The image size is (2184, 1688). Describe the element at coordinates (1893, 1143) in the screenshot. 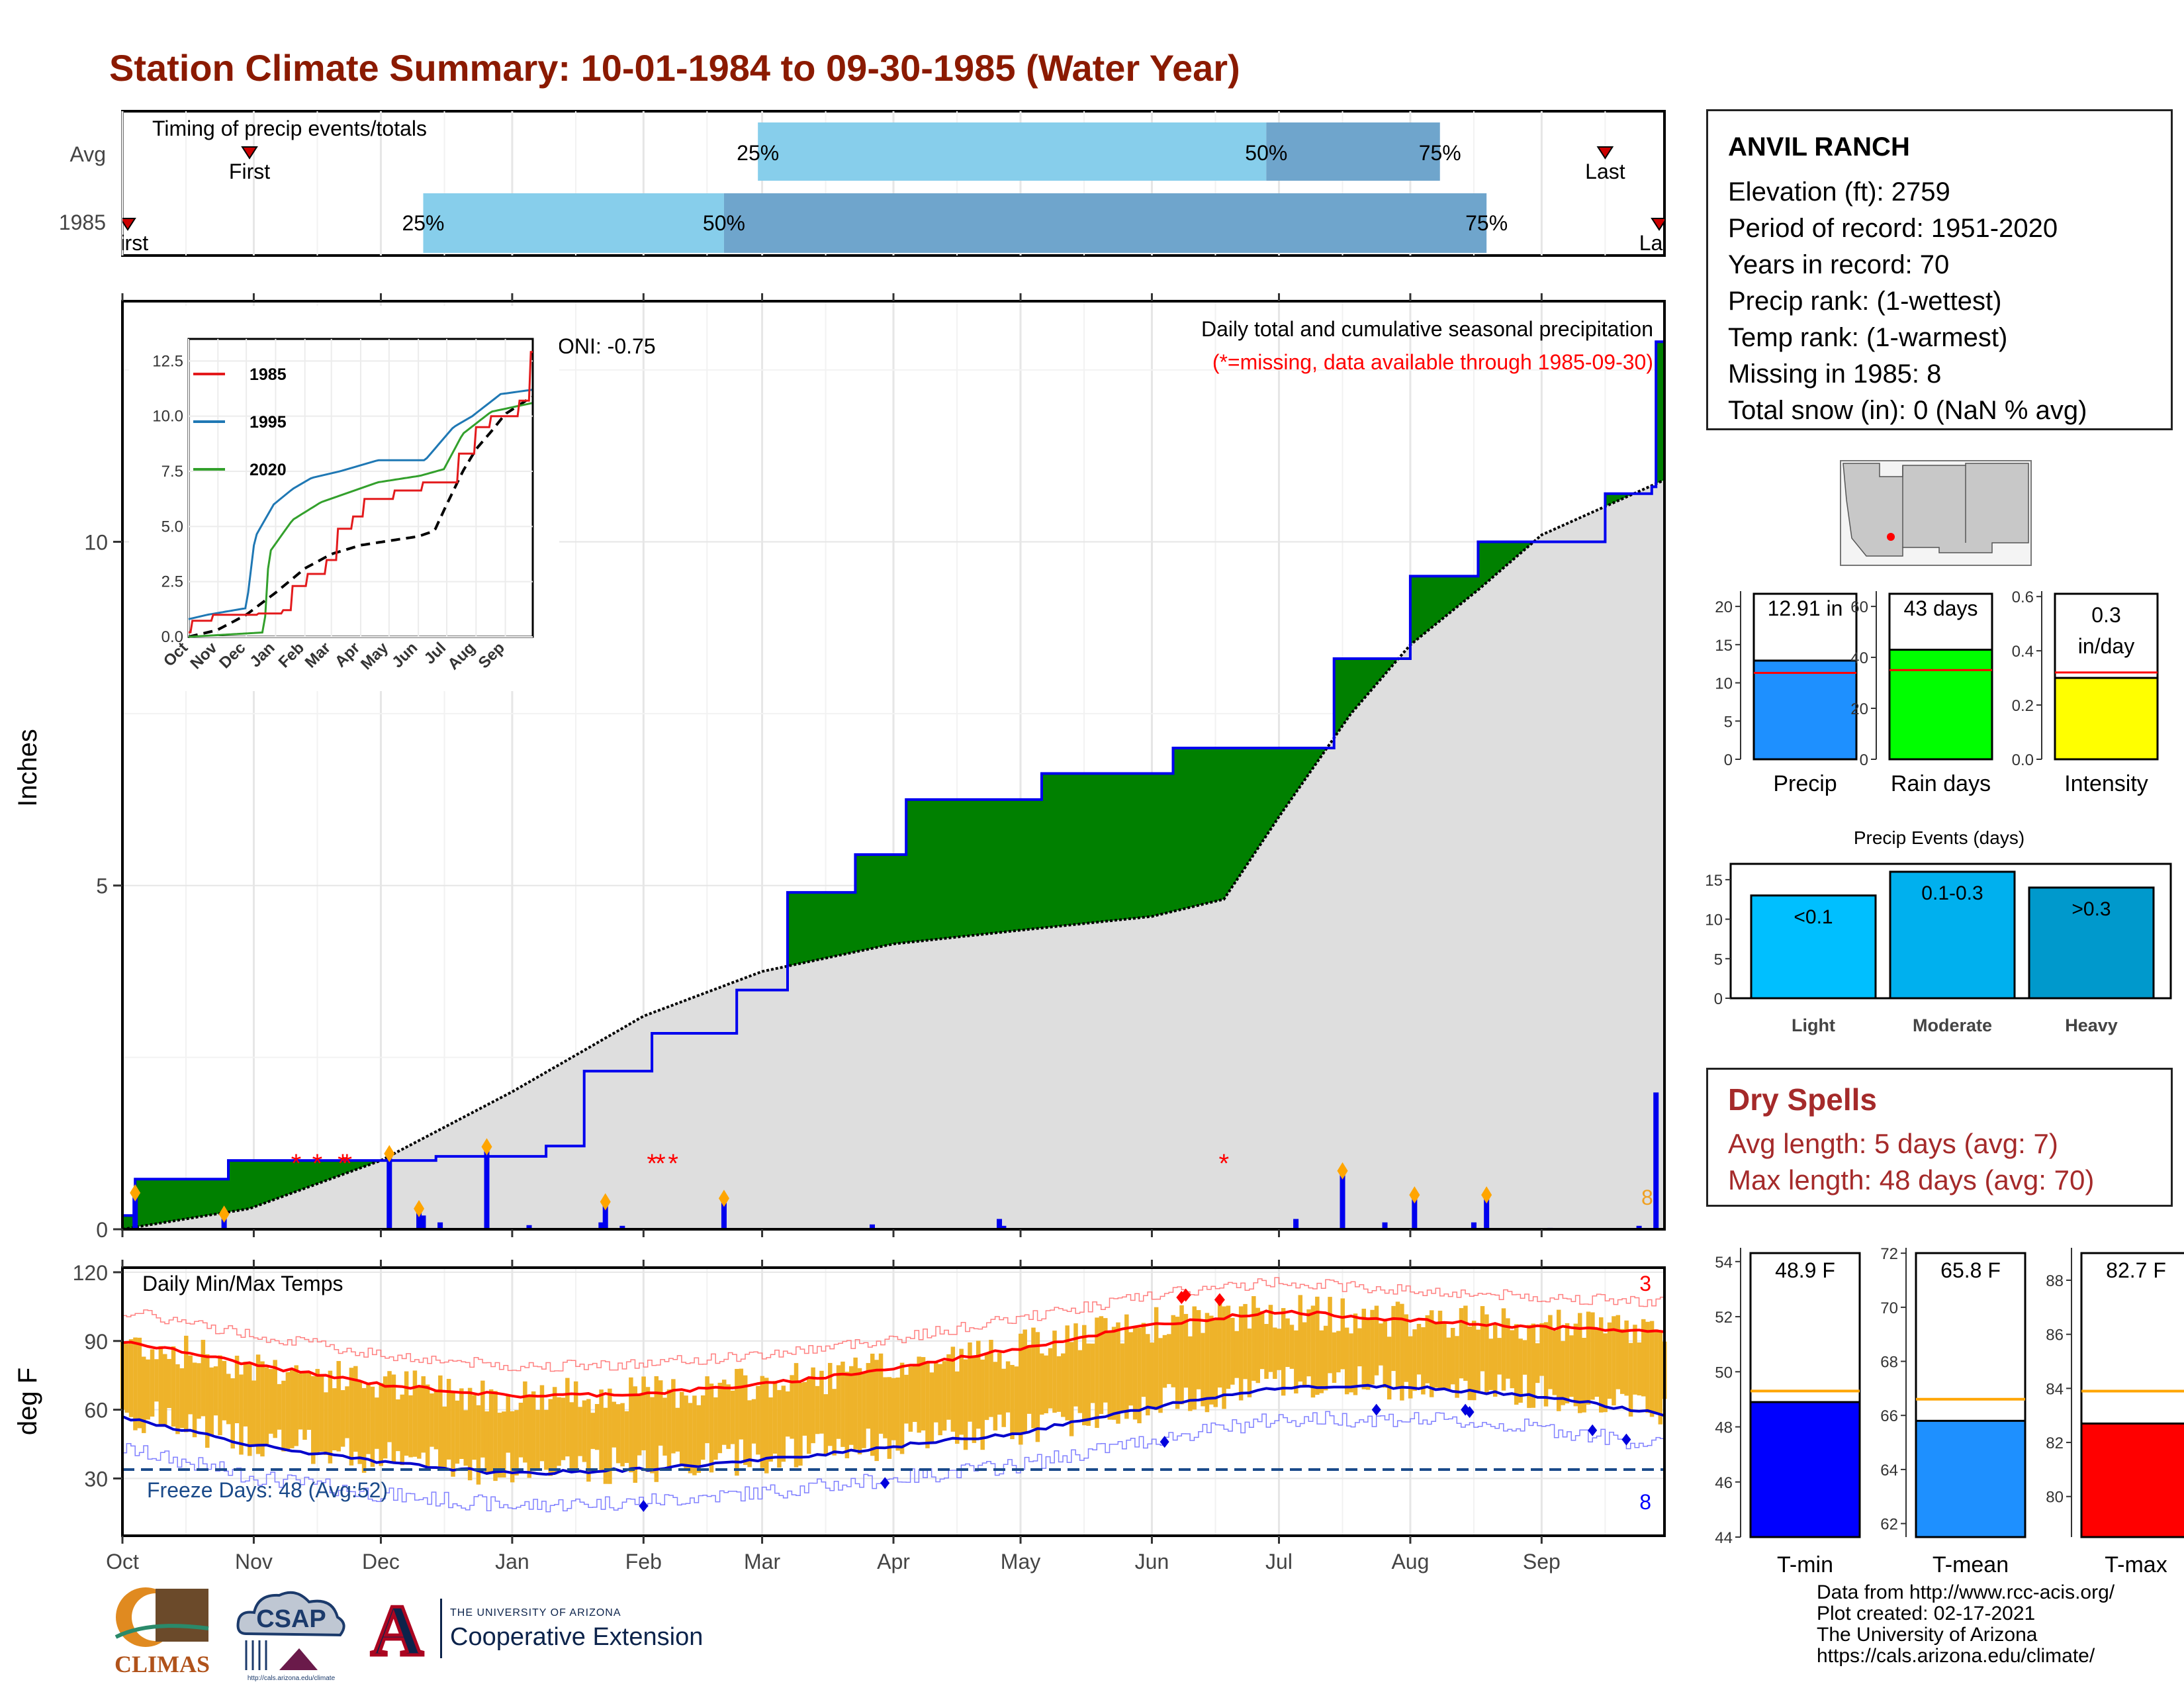

I see `dry-spells-avg: Avg length: 5 days (avg: 7)` at that location.